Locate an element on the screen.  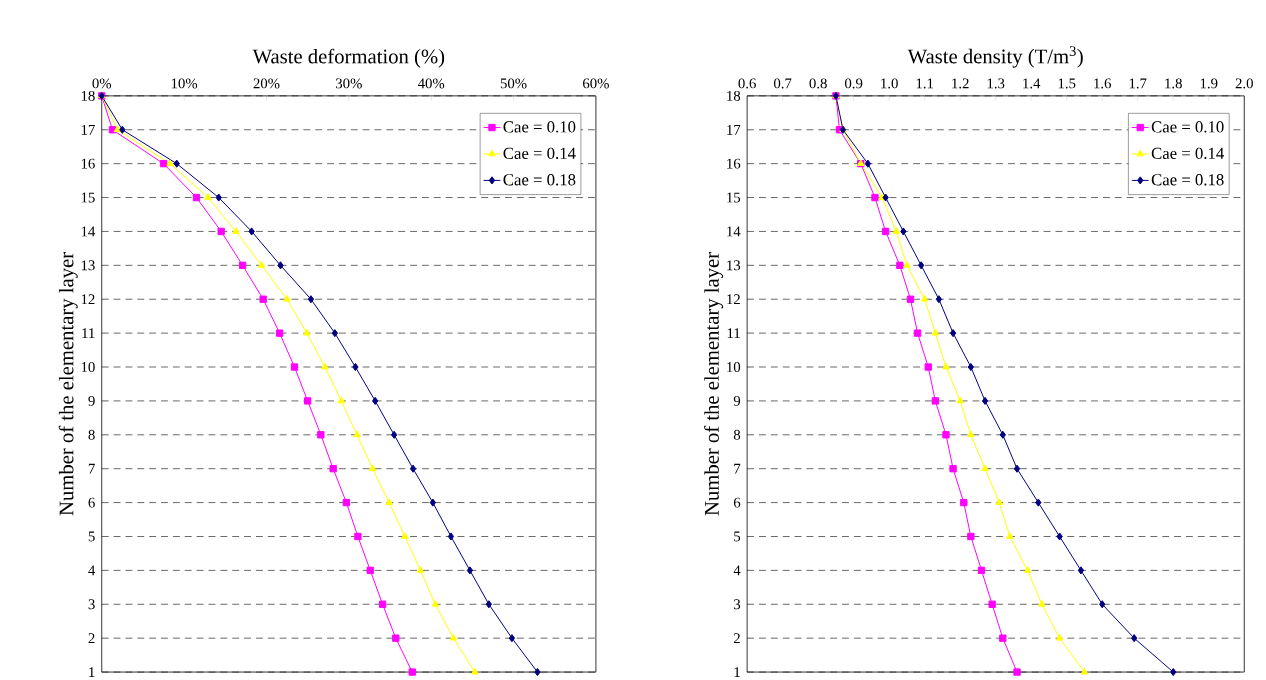
x-tick-label: 1.6 is located at coordinates (1103, 83).